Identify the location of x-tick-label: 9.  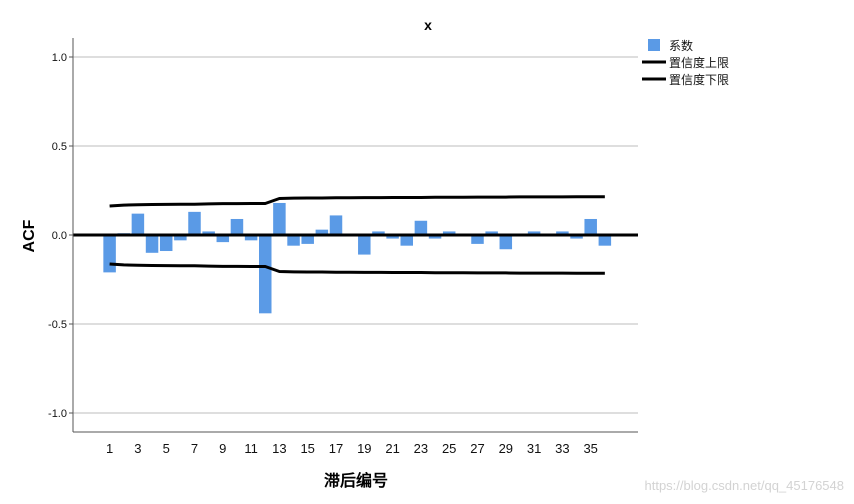
(222, 448).